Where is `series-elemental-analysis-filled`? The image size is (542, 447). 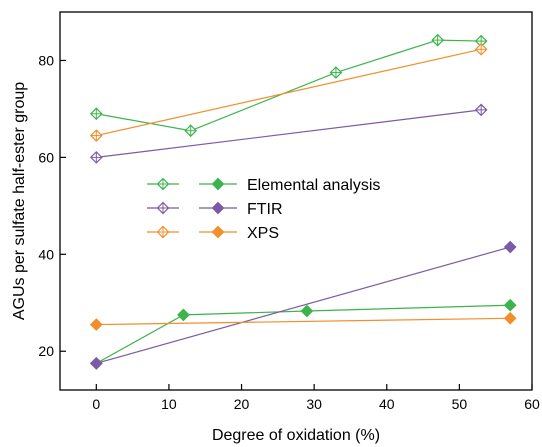 series-elemental-analysis-filled is located at coordinates (303, 334).